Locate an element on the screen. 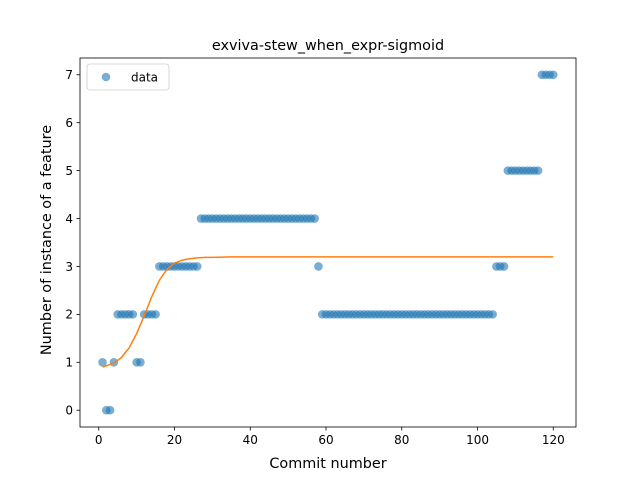 This screenshot has width=640, height=480. x-tick-label: 20 is located at coordinates (174, 440).